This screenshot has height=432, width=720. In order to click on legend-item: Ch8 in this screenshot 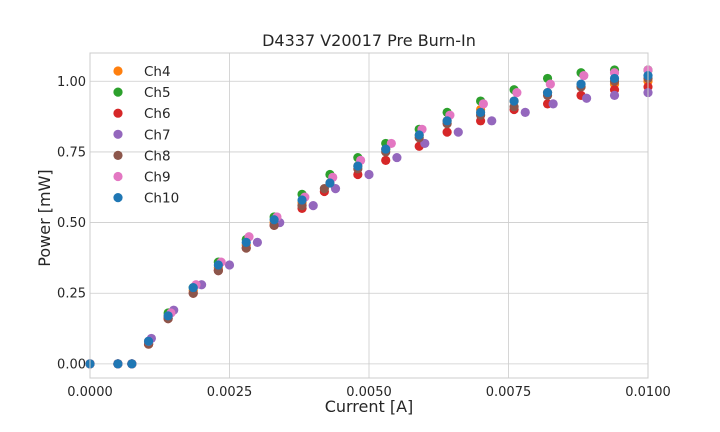, I will do `click(142, 156)`.